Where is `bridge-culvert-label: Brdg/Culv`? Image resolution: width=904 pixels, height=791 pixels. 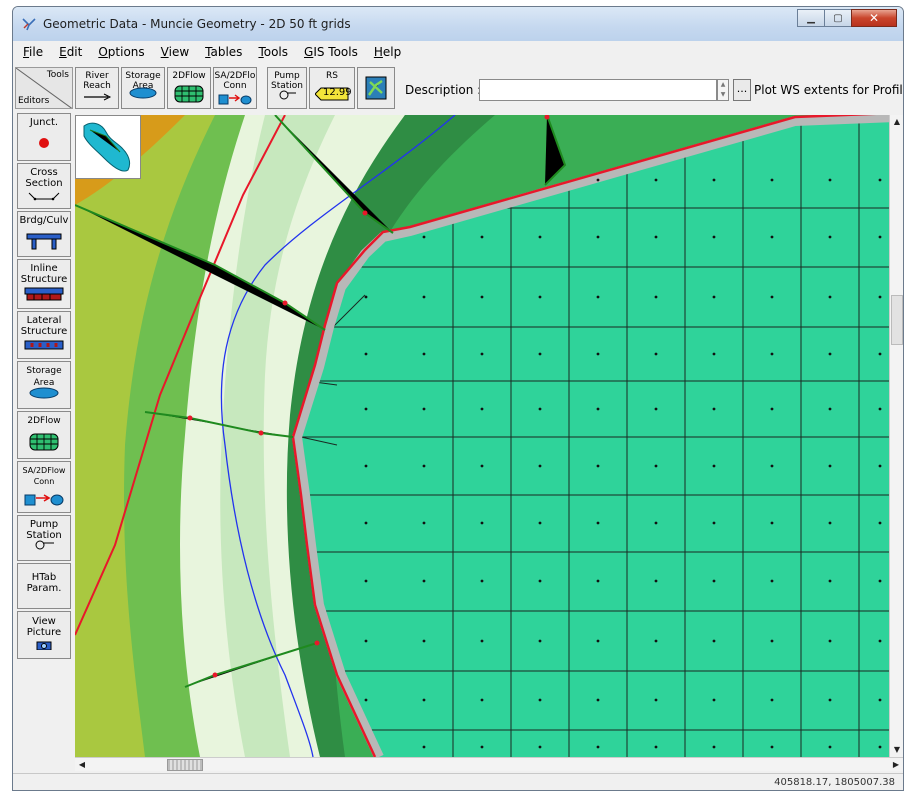 bridge-culvert-label: Brdg/Culv is located at coordinates (44, 220).